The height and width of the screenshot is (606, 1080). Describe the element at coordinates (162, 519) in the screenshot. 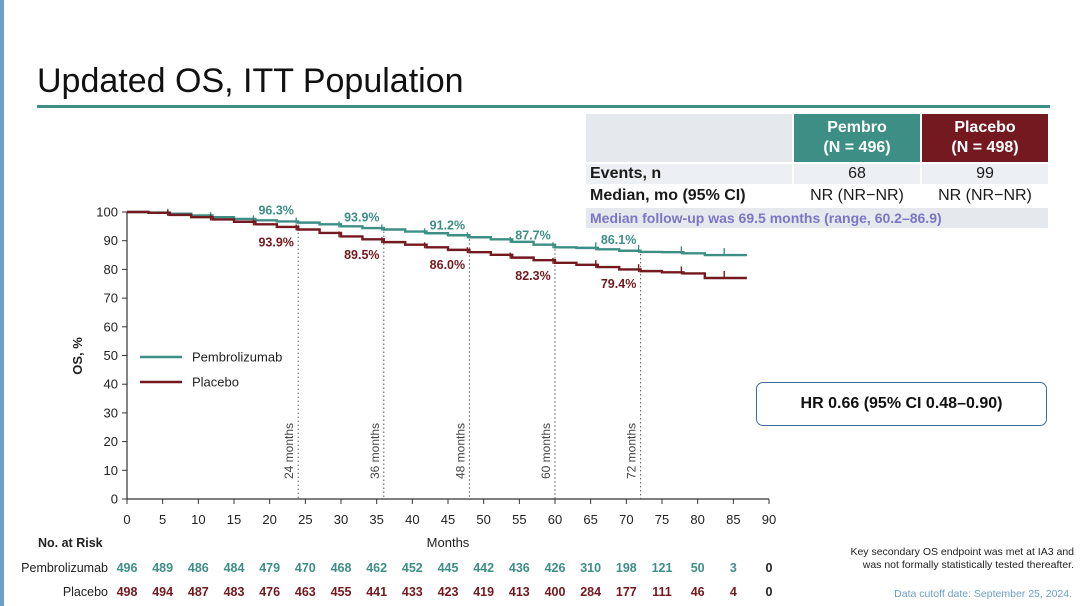

I see `x-tick-label: 5` at that location.